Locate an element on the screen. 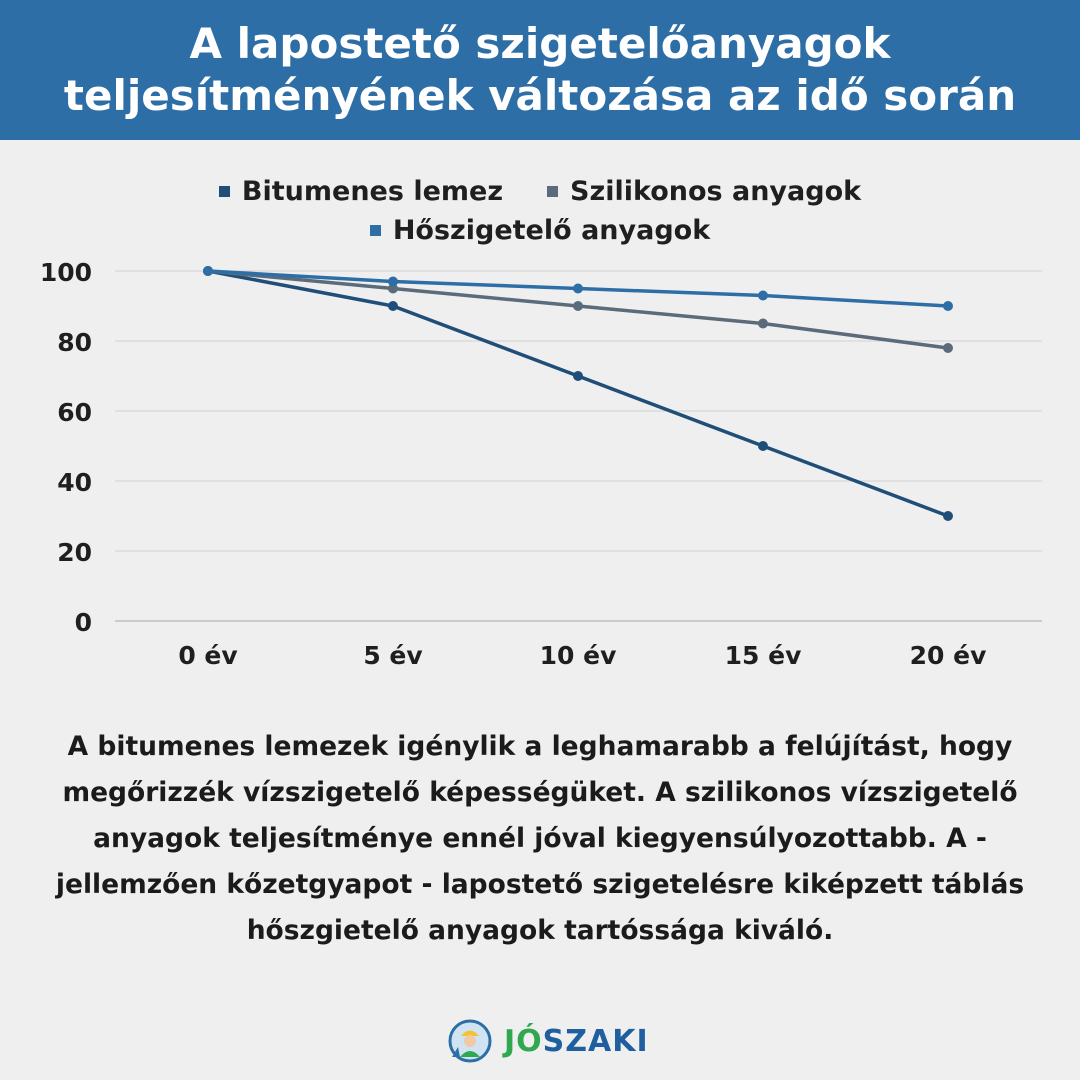 The image size is (1080, 1080). logo-text-szaki: SZAKI is located at coordinates (595, 1041).